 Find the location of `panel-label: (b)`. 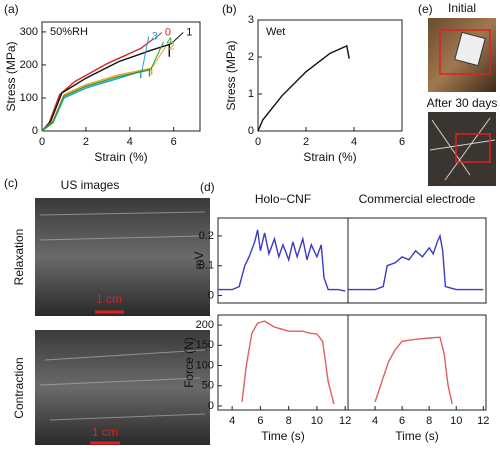

panel-label: (b) is located at coordinates (229, 9).